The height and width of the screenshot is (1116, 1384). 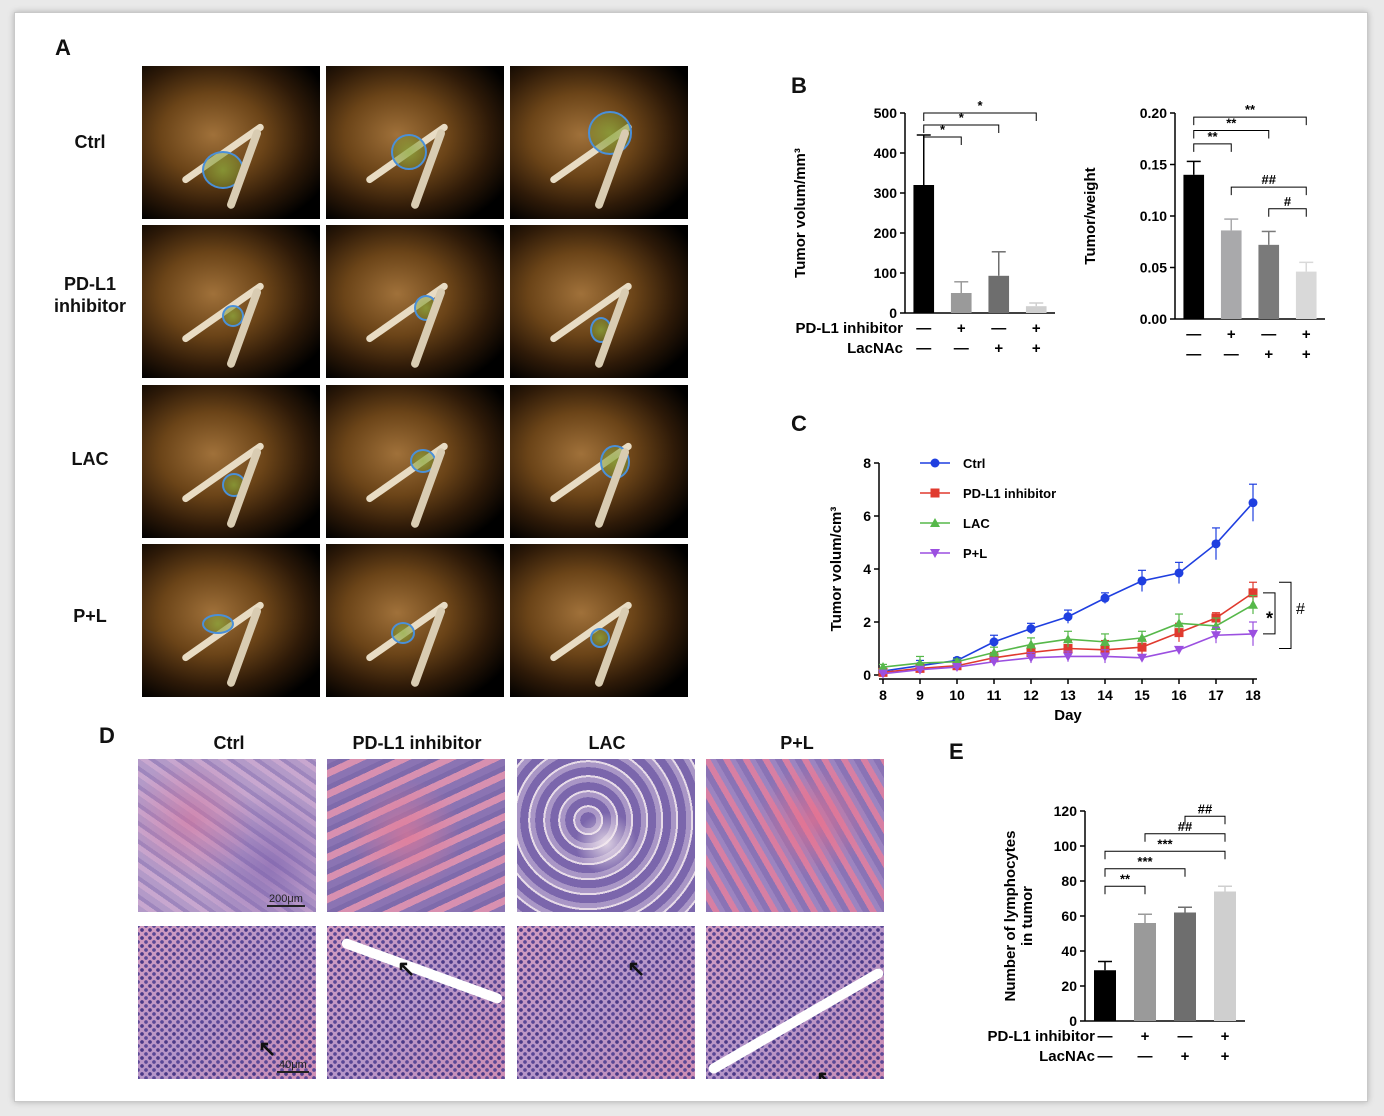 What do you see at coordinates (1216, 695) in the screenshot?
I see `x-tick-label: 17` at bounding box center [1216, 695].